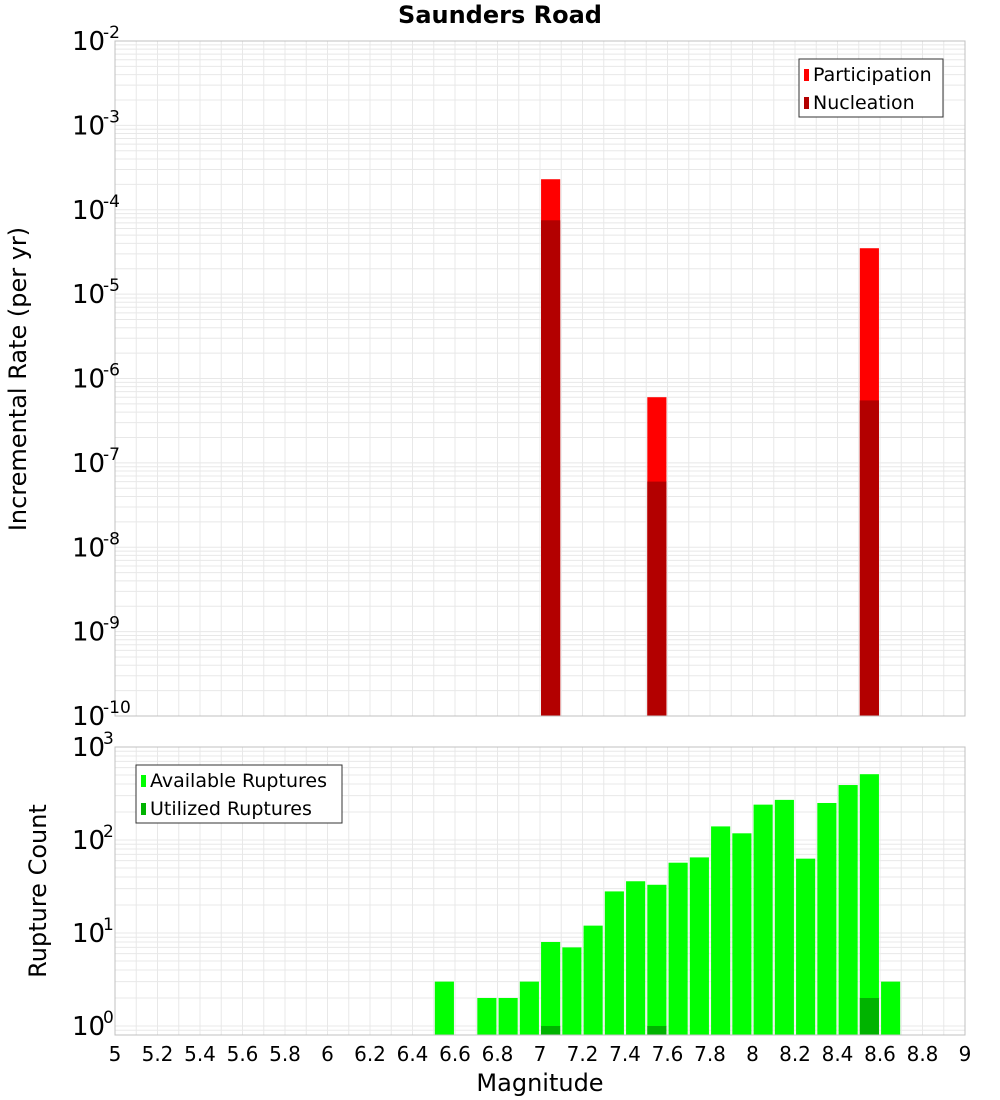 Image resolution: width=1000 pixels, height=1100 pixels. What do you see at coordinates (111, 202) in the screenshot?
I see `y-tick-exponent: -4` at bounding box center [111, 202].